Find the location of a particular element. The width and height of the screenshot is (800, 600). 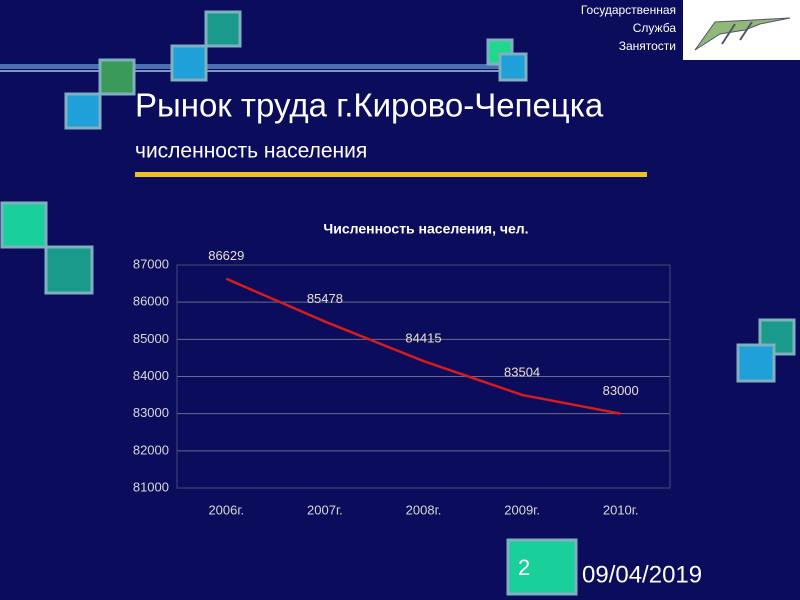

data-label: 85478 is located at coordinates (325, 298).